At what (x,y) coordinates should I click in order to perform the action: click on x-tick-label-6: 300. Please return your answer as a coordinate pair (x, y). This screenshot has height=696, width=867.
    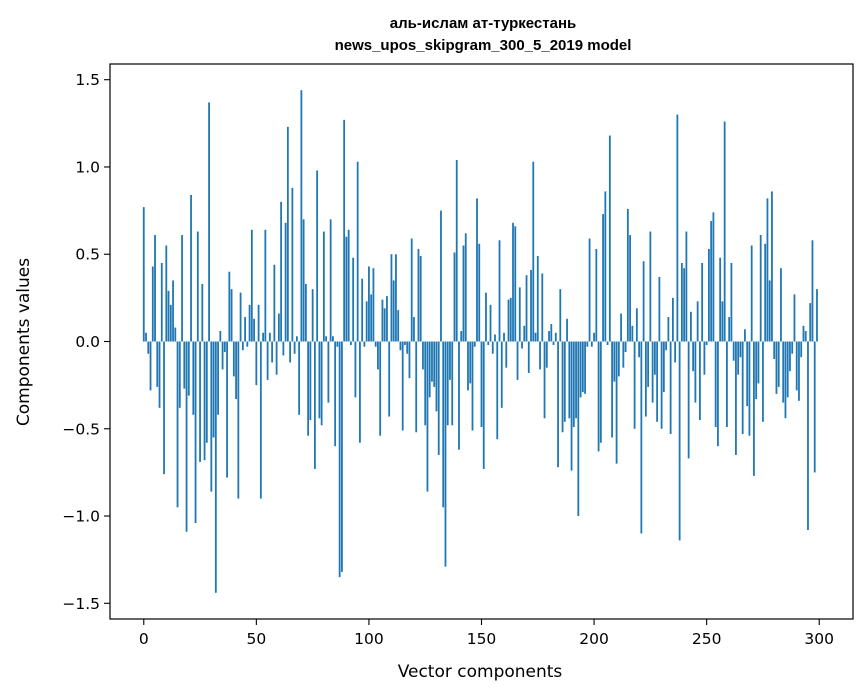
    Looking at the image, I should click on (819, 639).